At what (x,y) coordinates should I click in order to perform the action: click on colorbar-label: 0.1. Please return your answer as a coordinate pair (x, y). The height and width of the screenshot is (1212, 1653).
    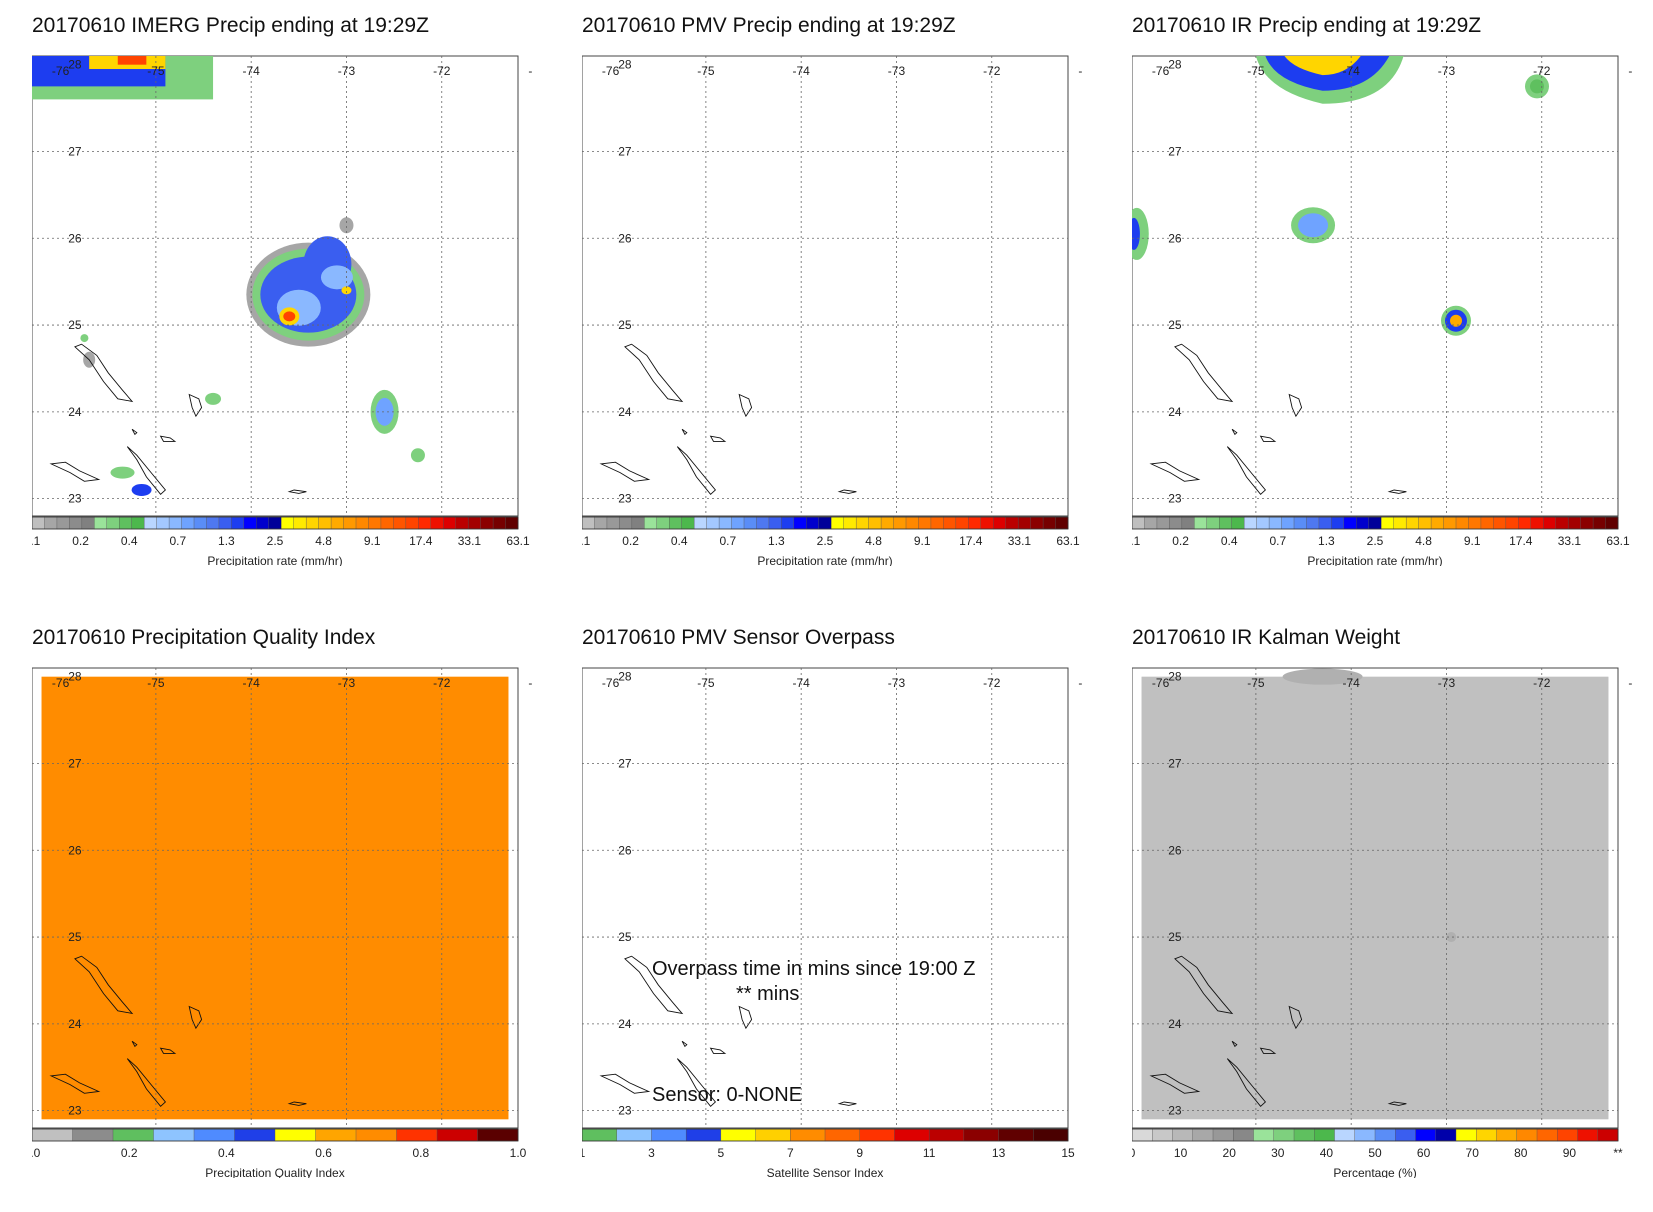
    Looking at the image, I should click on (586, 541).